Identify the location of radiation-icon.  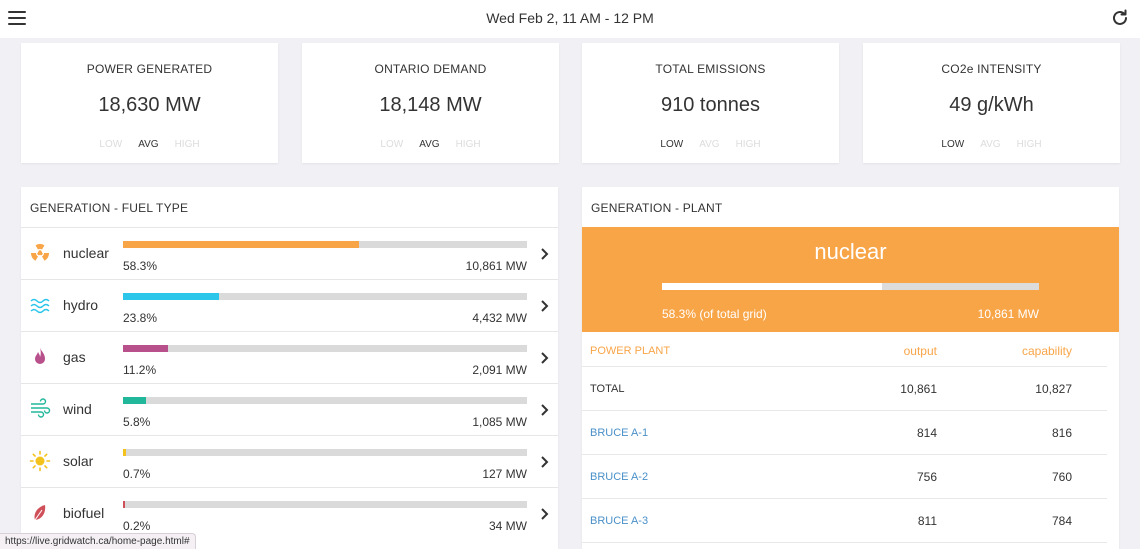
(40, 252).